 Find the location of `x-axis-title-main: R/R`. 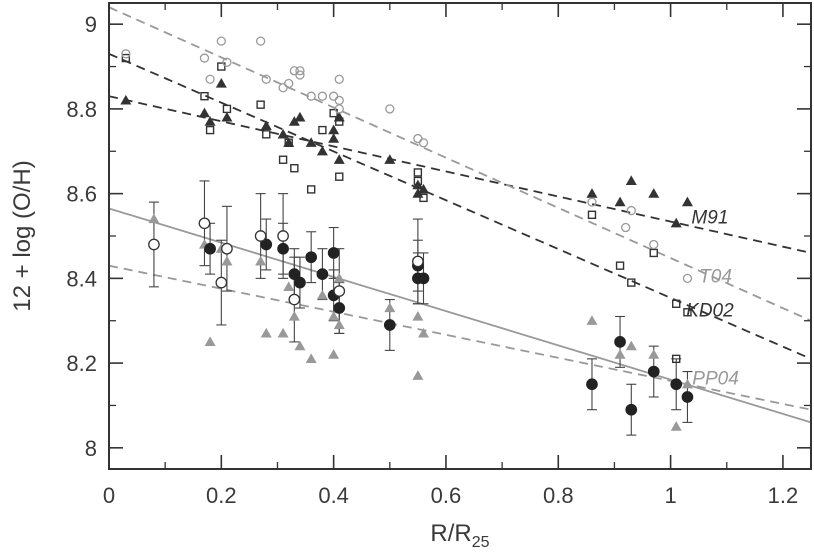

x-axis-title-main: R/R is located at coordinates (450, 533).